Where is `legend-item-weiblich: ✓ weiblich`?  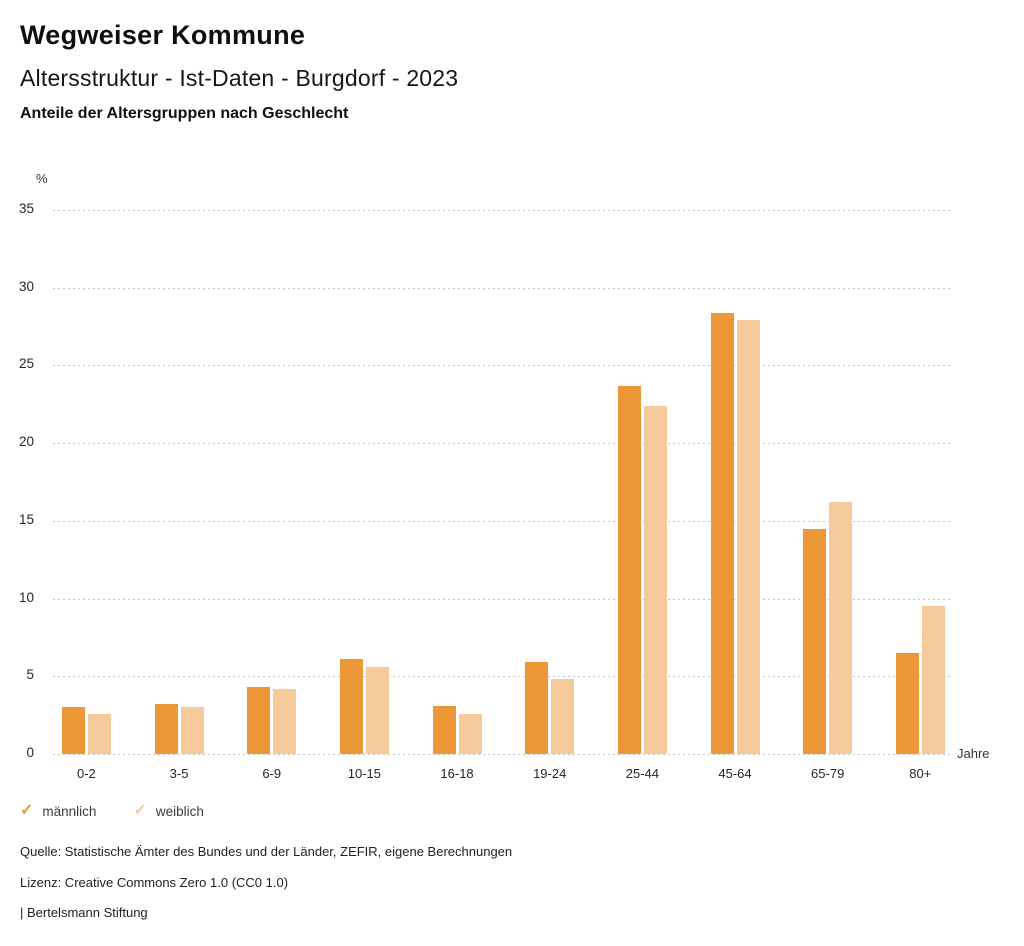 legend-item-weiblich: ✓ weiblich is located at coordinates (168, 811).